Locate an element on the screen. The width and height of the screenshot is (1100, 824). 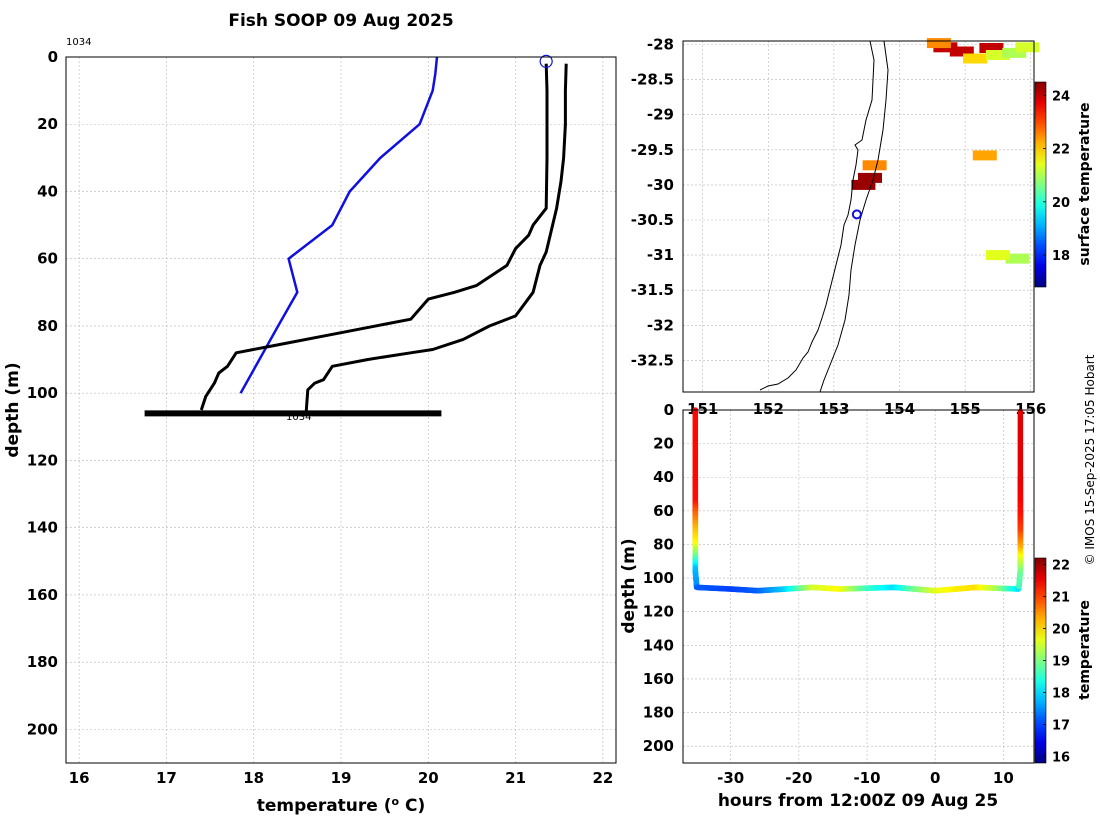
profile-y-tick-label: 0 is located at coordinates (53, 57).